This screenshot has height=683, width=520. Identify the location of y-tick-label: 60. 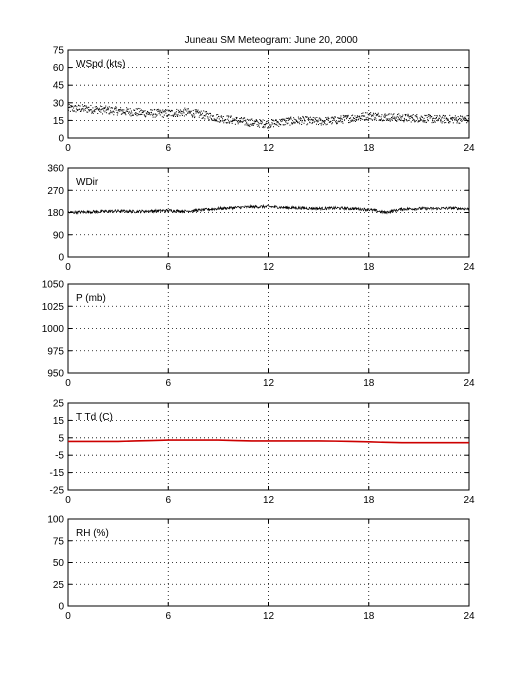
(59, 68).